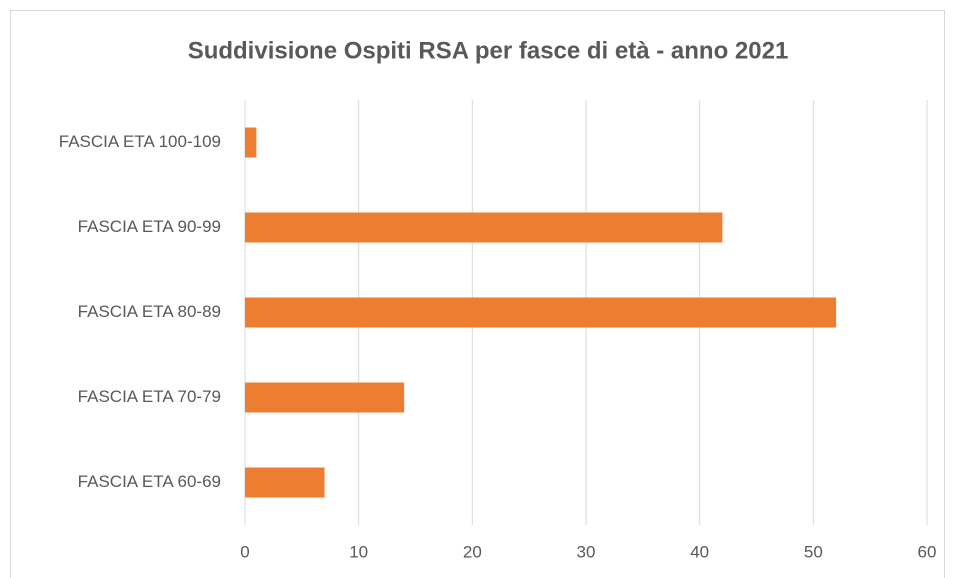  I want to click on x-tick-label: 60, so click(927, 551).